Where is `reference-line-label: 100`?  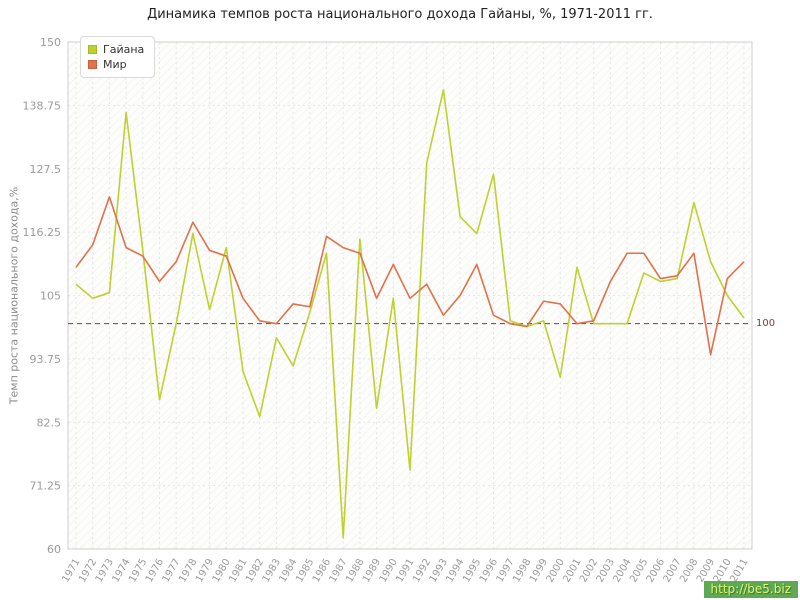
reference-line-label: 100 is located at coordinates (766, 323).